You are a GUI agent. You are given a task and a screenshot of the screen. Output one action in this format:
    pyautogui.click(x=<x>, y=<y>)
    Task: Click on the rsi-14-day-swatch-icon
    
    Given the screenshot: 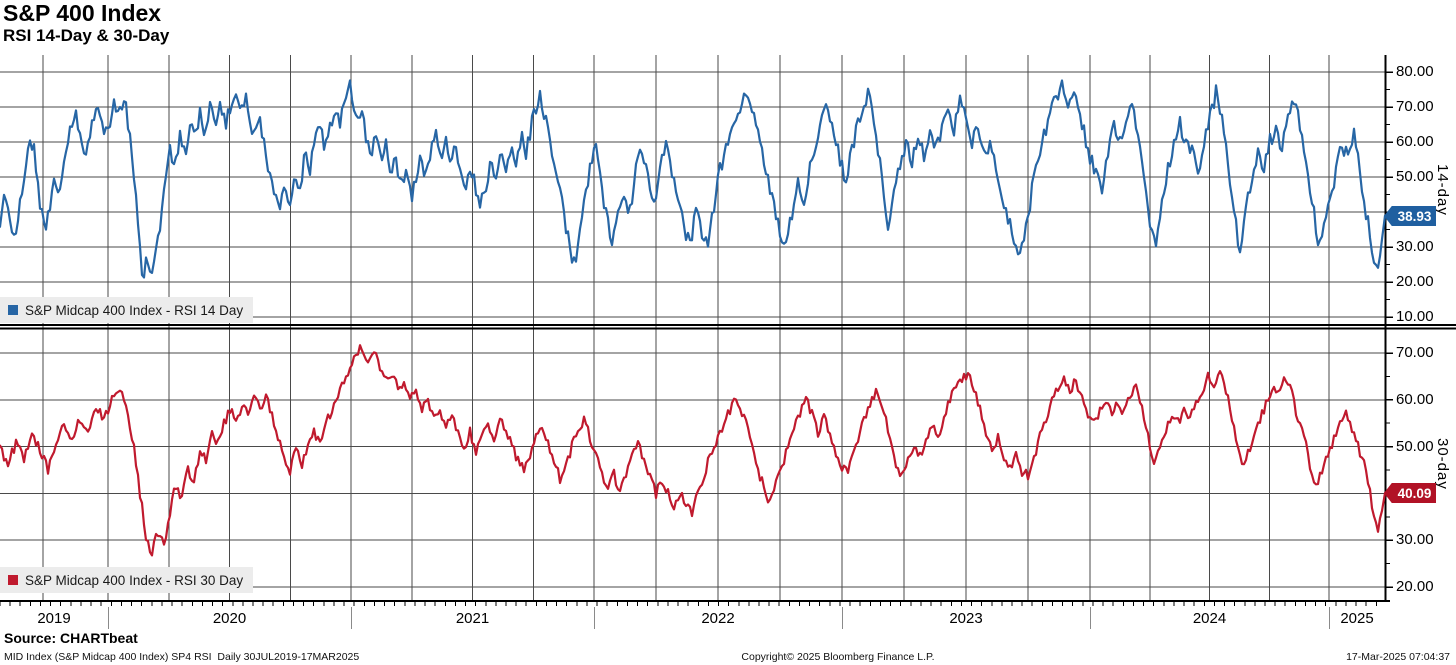 What is the action you would take?
    pyautogui.click(x=13, y=310)
    